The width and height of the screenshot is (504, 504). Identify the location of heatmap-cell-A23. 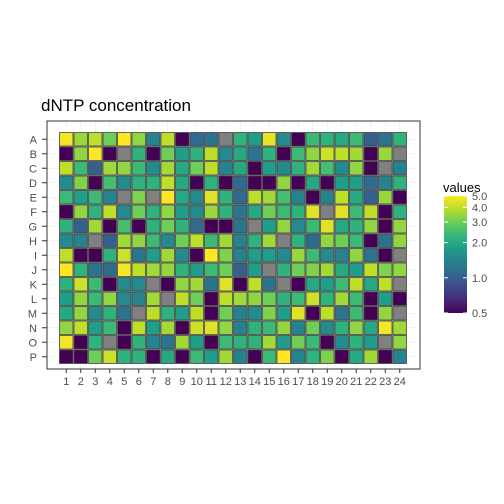
(385, 139).